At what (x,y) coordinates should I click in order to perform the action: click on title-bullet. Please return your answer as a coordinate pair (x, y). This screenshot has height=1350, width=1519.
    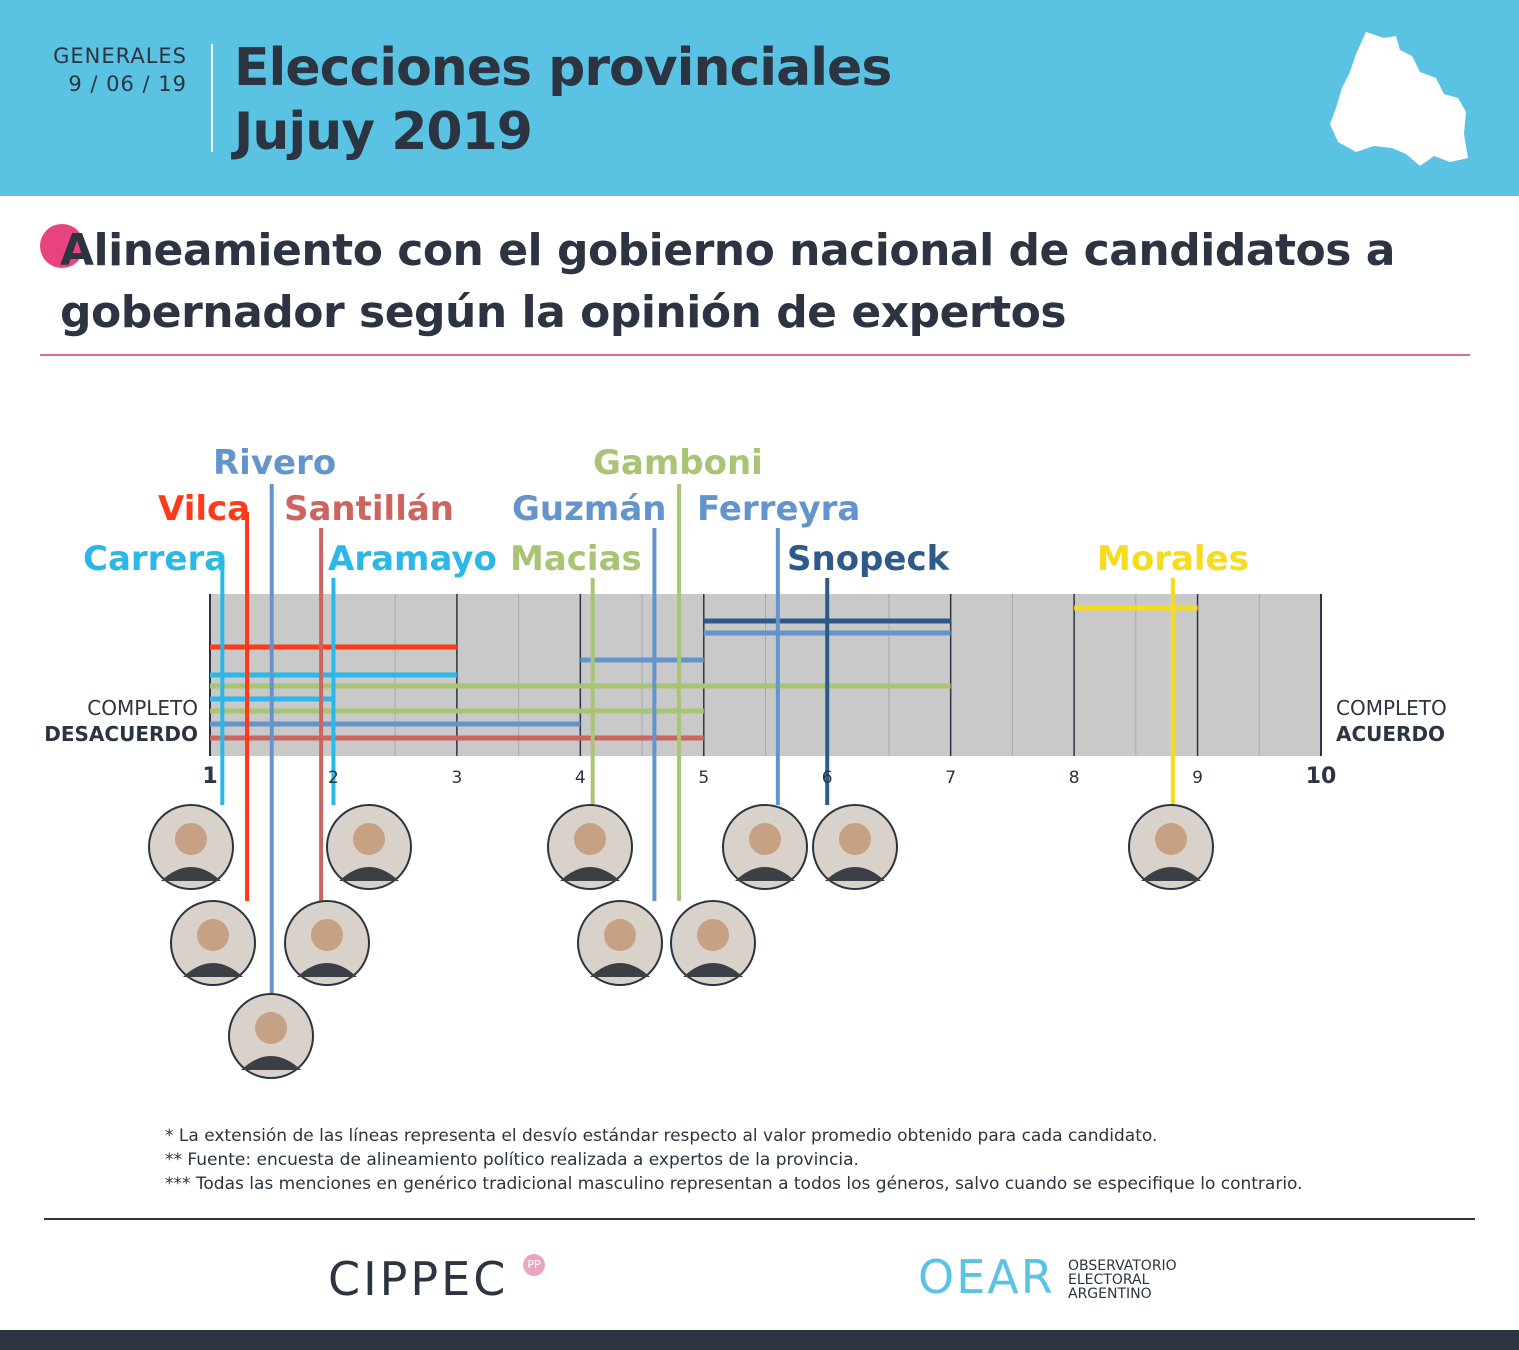
    Looking at the image, I should click on (62, 246).